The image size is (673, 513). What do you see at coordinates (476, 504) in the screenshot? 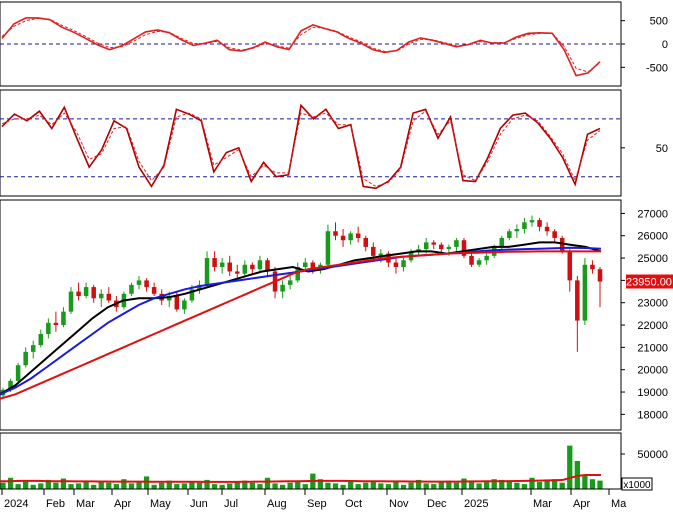
I see `x-tick-label: 2025` at bounding box center [476, 504].